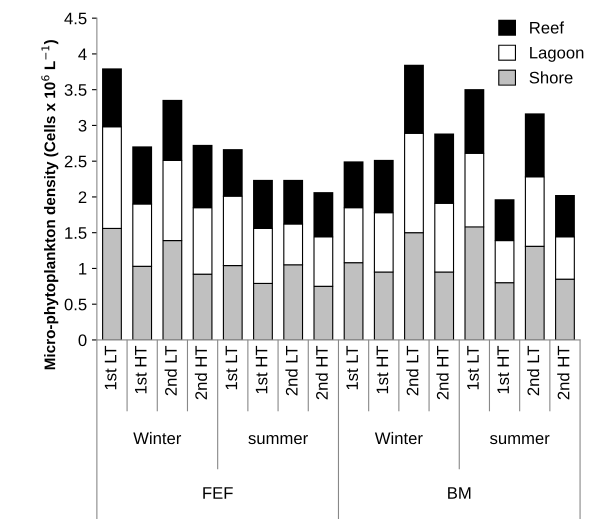 Image resolution: width=598 pixels, height=519 pixels. I want to click on legend-label: Lagoon, so click(557, 54).